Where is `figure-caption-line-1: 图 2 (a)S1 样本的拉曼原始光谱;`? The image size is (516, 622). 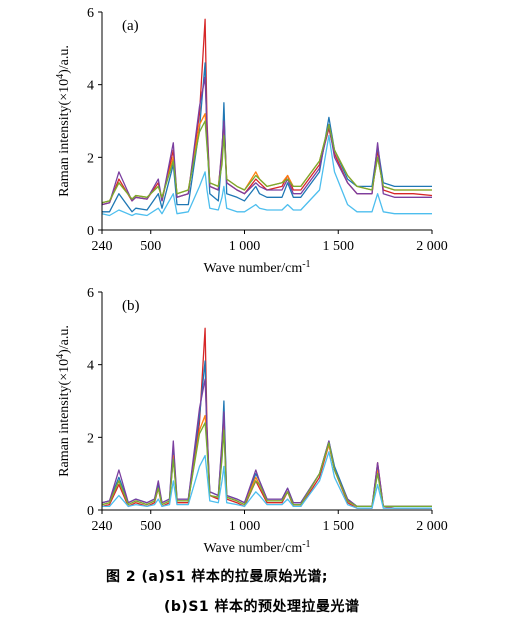 figure-caption-line-1: 图 2 (a)S1 样本的拉曼原始光谱; is located at coordinates (217, 577).